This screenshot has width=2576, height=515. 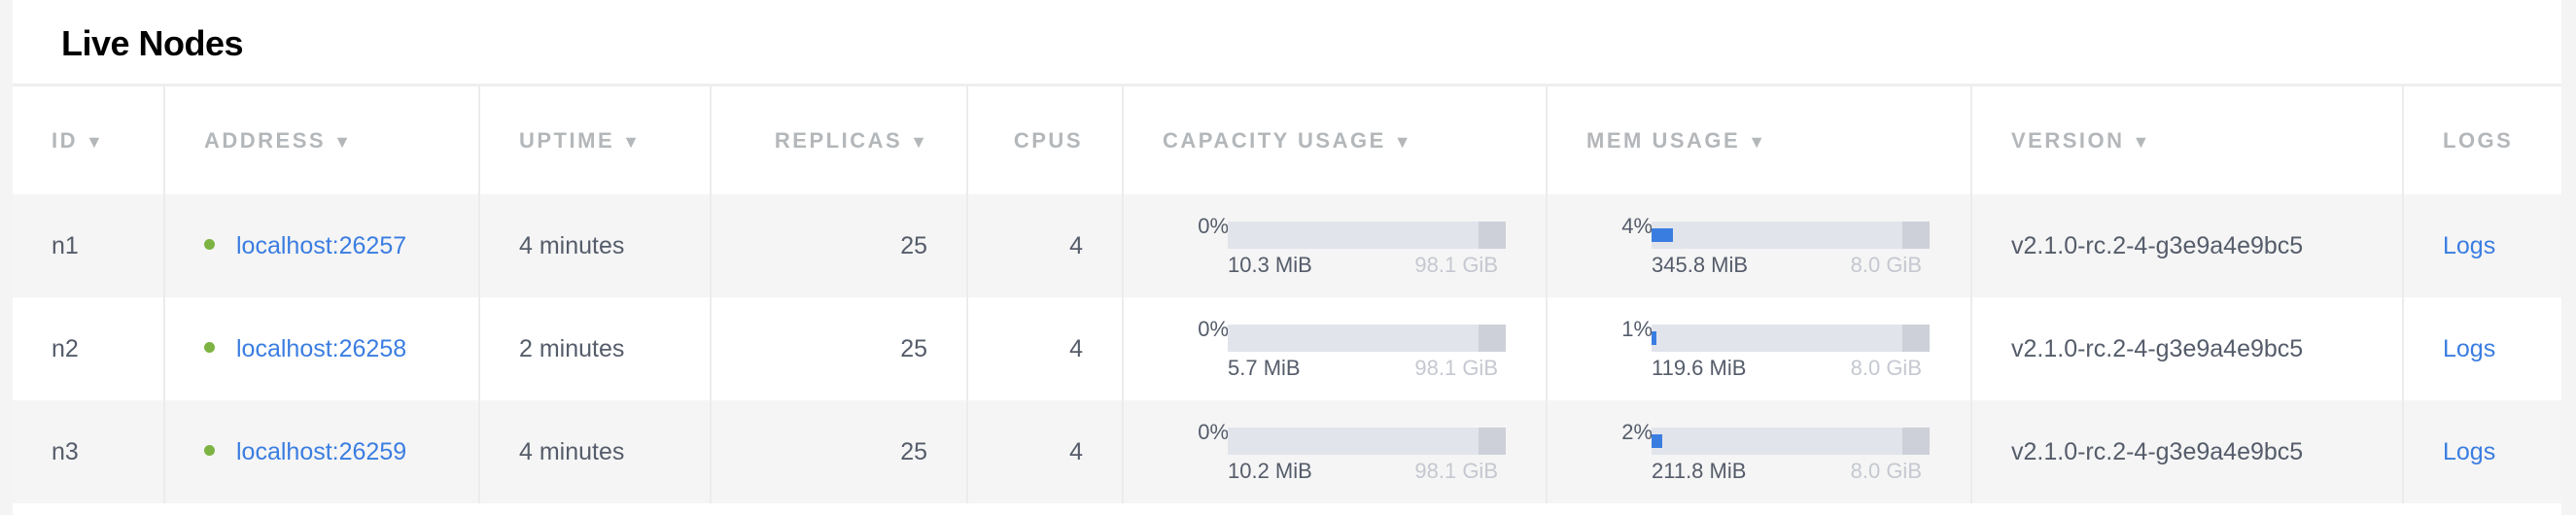 What do you see at coordinates (1270, 265) in the screenshot?
I see `capacity-usage-used: 10.3 MiB` at bounding box center [1270, 265].